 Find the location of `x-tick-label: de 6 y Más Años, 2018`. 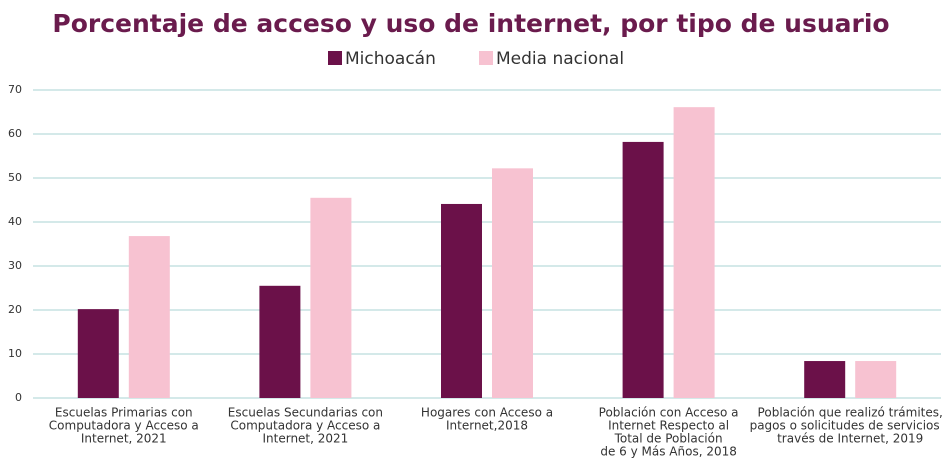

x-tick-label: de 6 y Más Años, 2018 is located at coordinates (668, 452).